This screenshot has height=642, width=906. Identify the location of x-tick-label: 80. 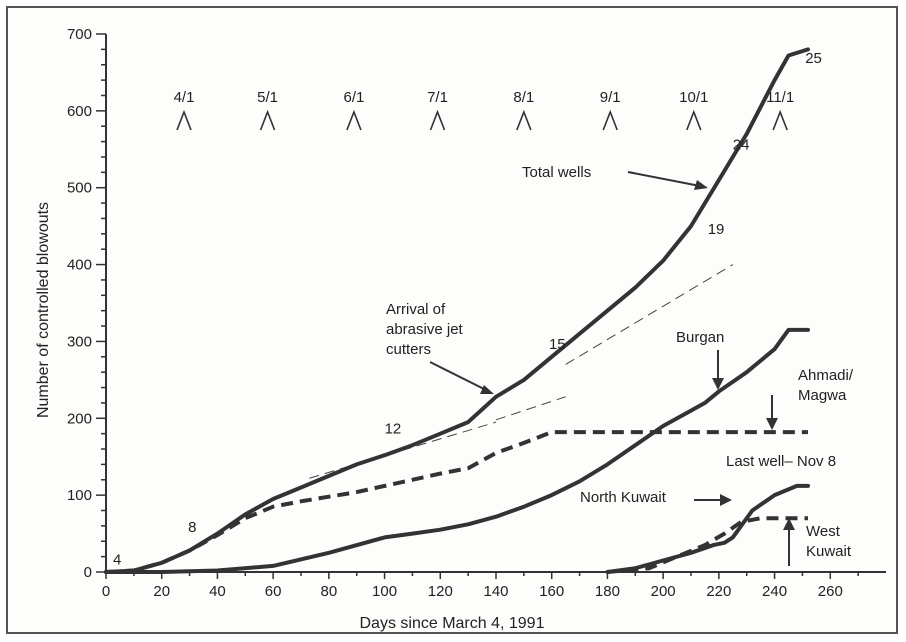
(329, 591).